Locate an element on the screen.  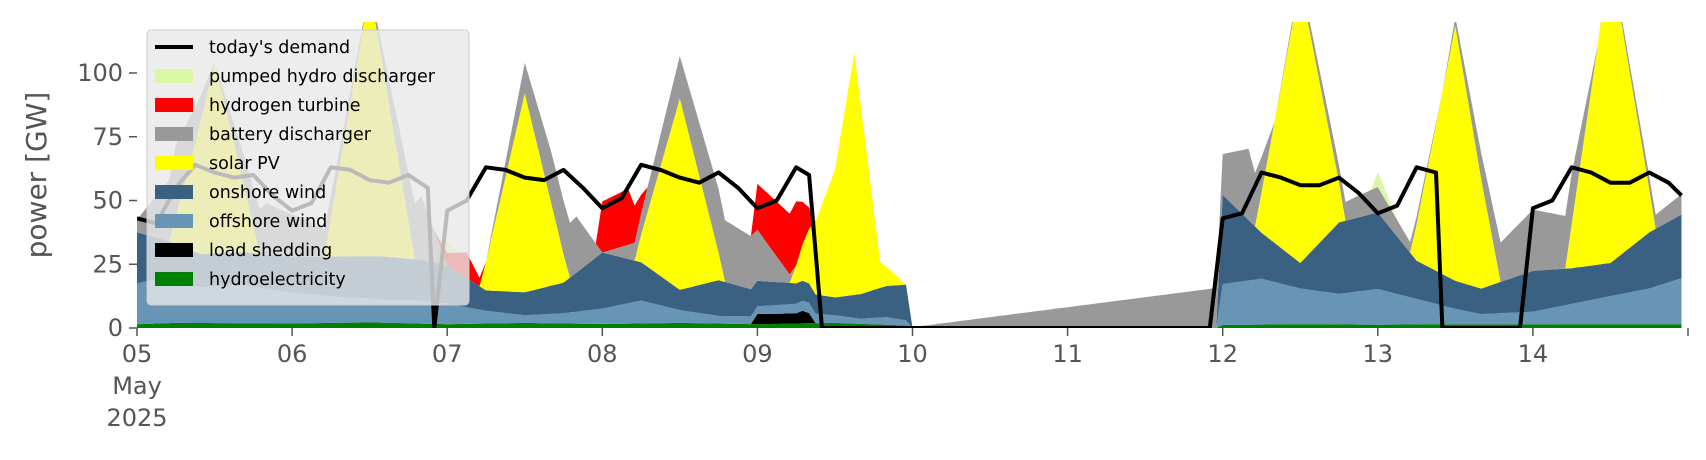
x-tick-label-08: 08 is located at coordinates (602, 354).